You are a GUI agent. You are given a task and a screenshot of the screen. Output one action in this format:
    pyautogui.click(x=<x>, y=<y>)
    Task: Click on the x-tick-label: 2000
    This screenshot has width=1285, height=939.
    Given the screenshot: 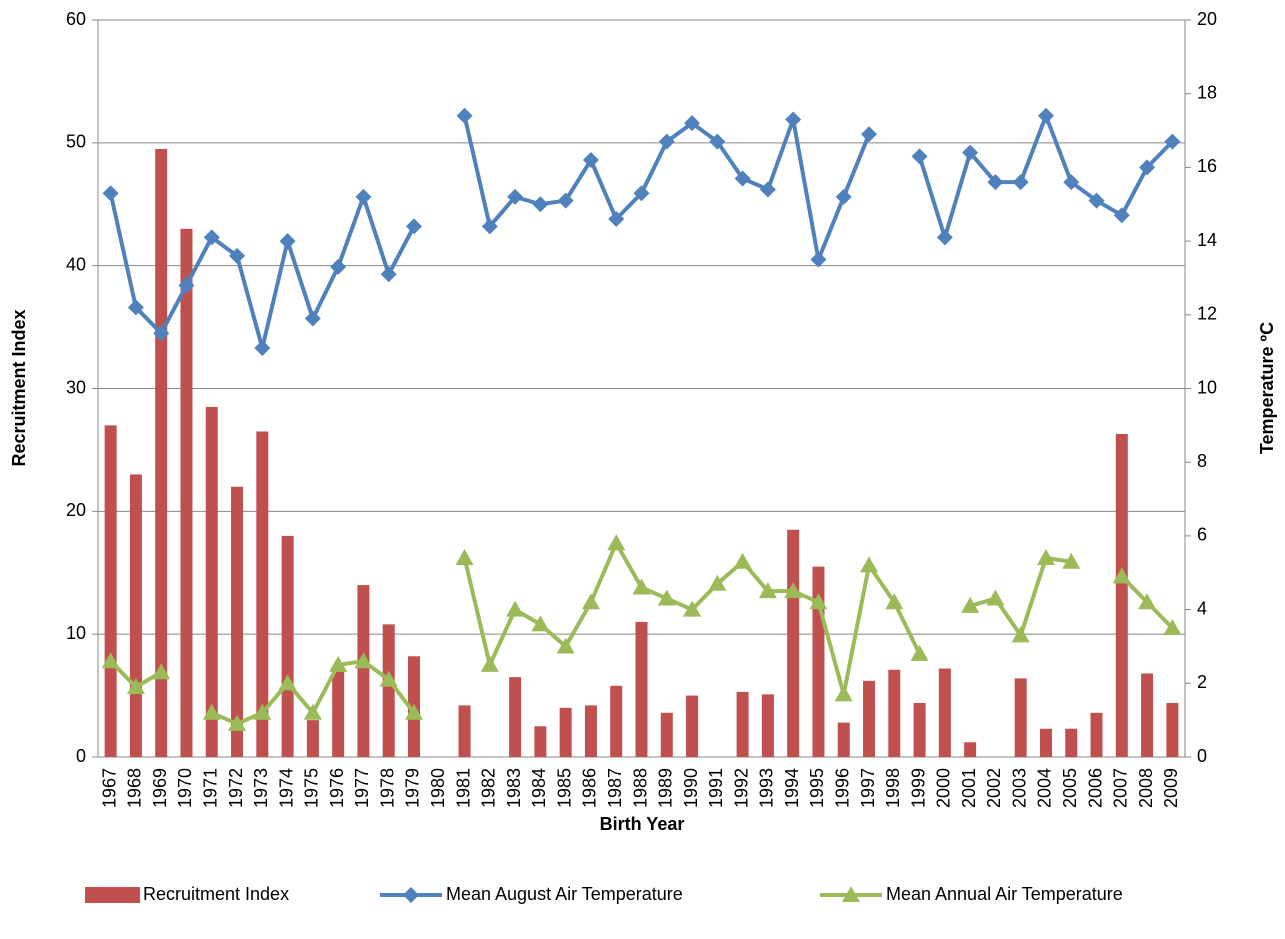 What is the action you would take?
    pyautogui.click(x=944, y=788)
    